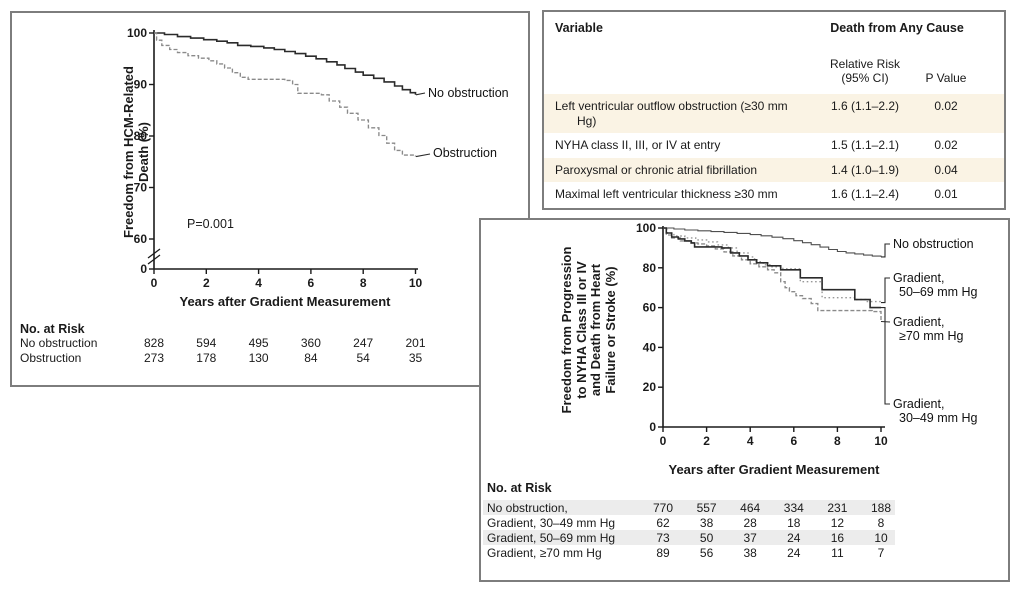 The image size is (1014, 590). Describe the element at coordinates (258, 343) in the screenshot. I see `risk-value: 495` at that location.